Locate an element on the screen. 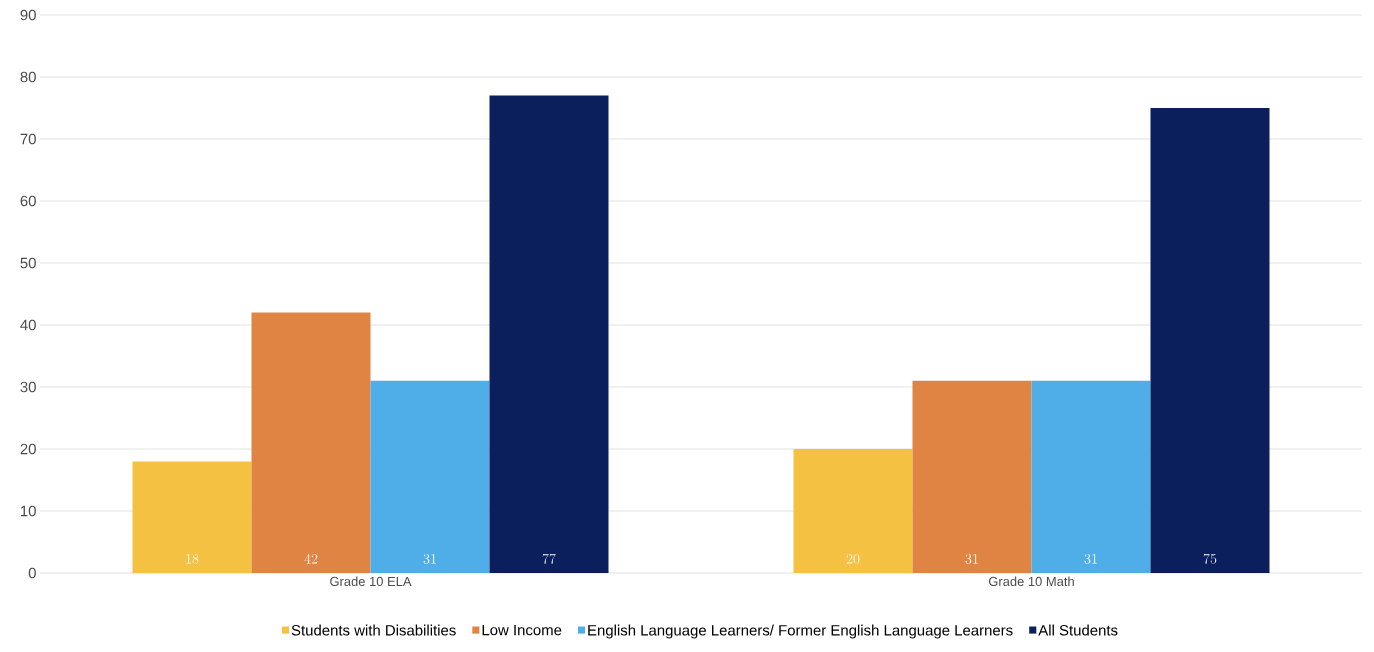  data-label: 75 is located at coordinates (1210, 558).